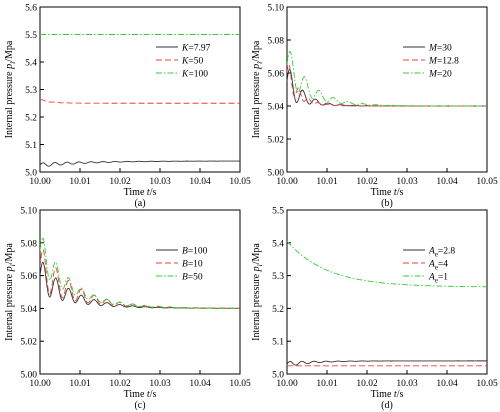 This screenshot has width=500, height=412. I want to click on legend-entry: Ae=1, so click(438, 279).